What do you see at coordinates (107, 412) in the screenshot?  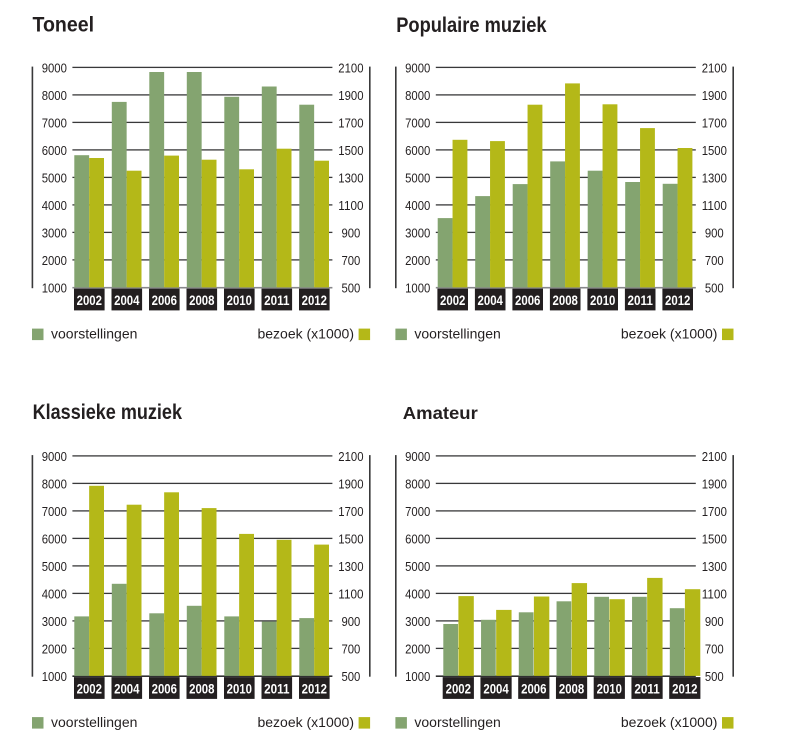 I see `svg-text: Klassieke muziek` at bounding box center [107, 412].